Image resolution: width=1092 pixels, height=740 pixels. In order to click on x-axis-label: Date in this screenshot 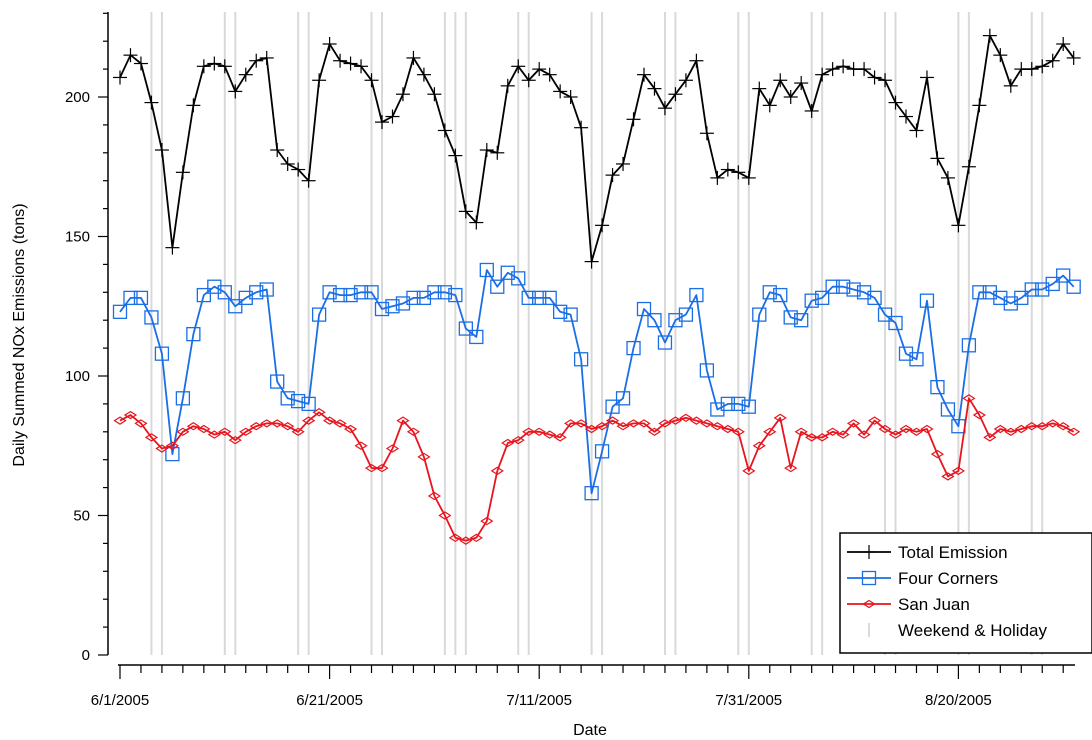, I will do `click(590, 730)`.